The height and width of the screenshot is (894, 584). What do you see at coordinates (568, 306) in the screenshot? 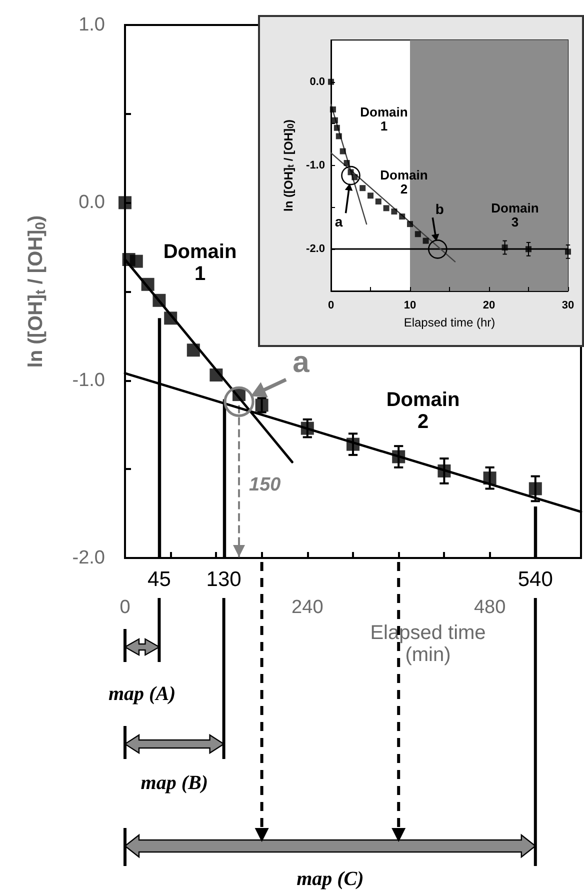
I see `x-tick-label: 30` at bounding box center [568, 306].